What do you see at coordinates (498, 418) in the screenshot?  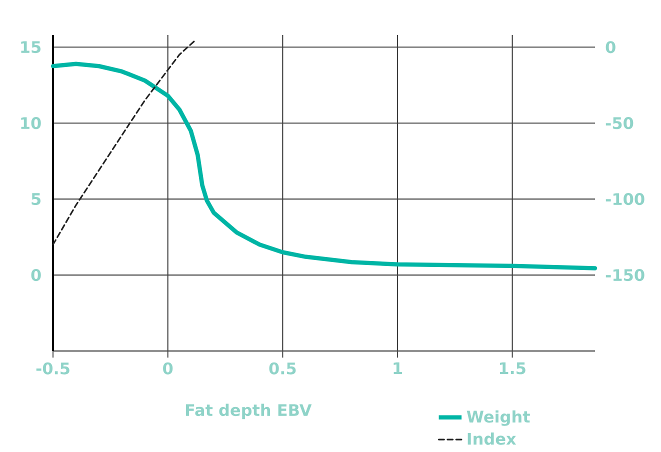 I see `legend-label: Weight` at bounding box center [498, 418].